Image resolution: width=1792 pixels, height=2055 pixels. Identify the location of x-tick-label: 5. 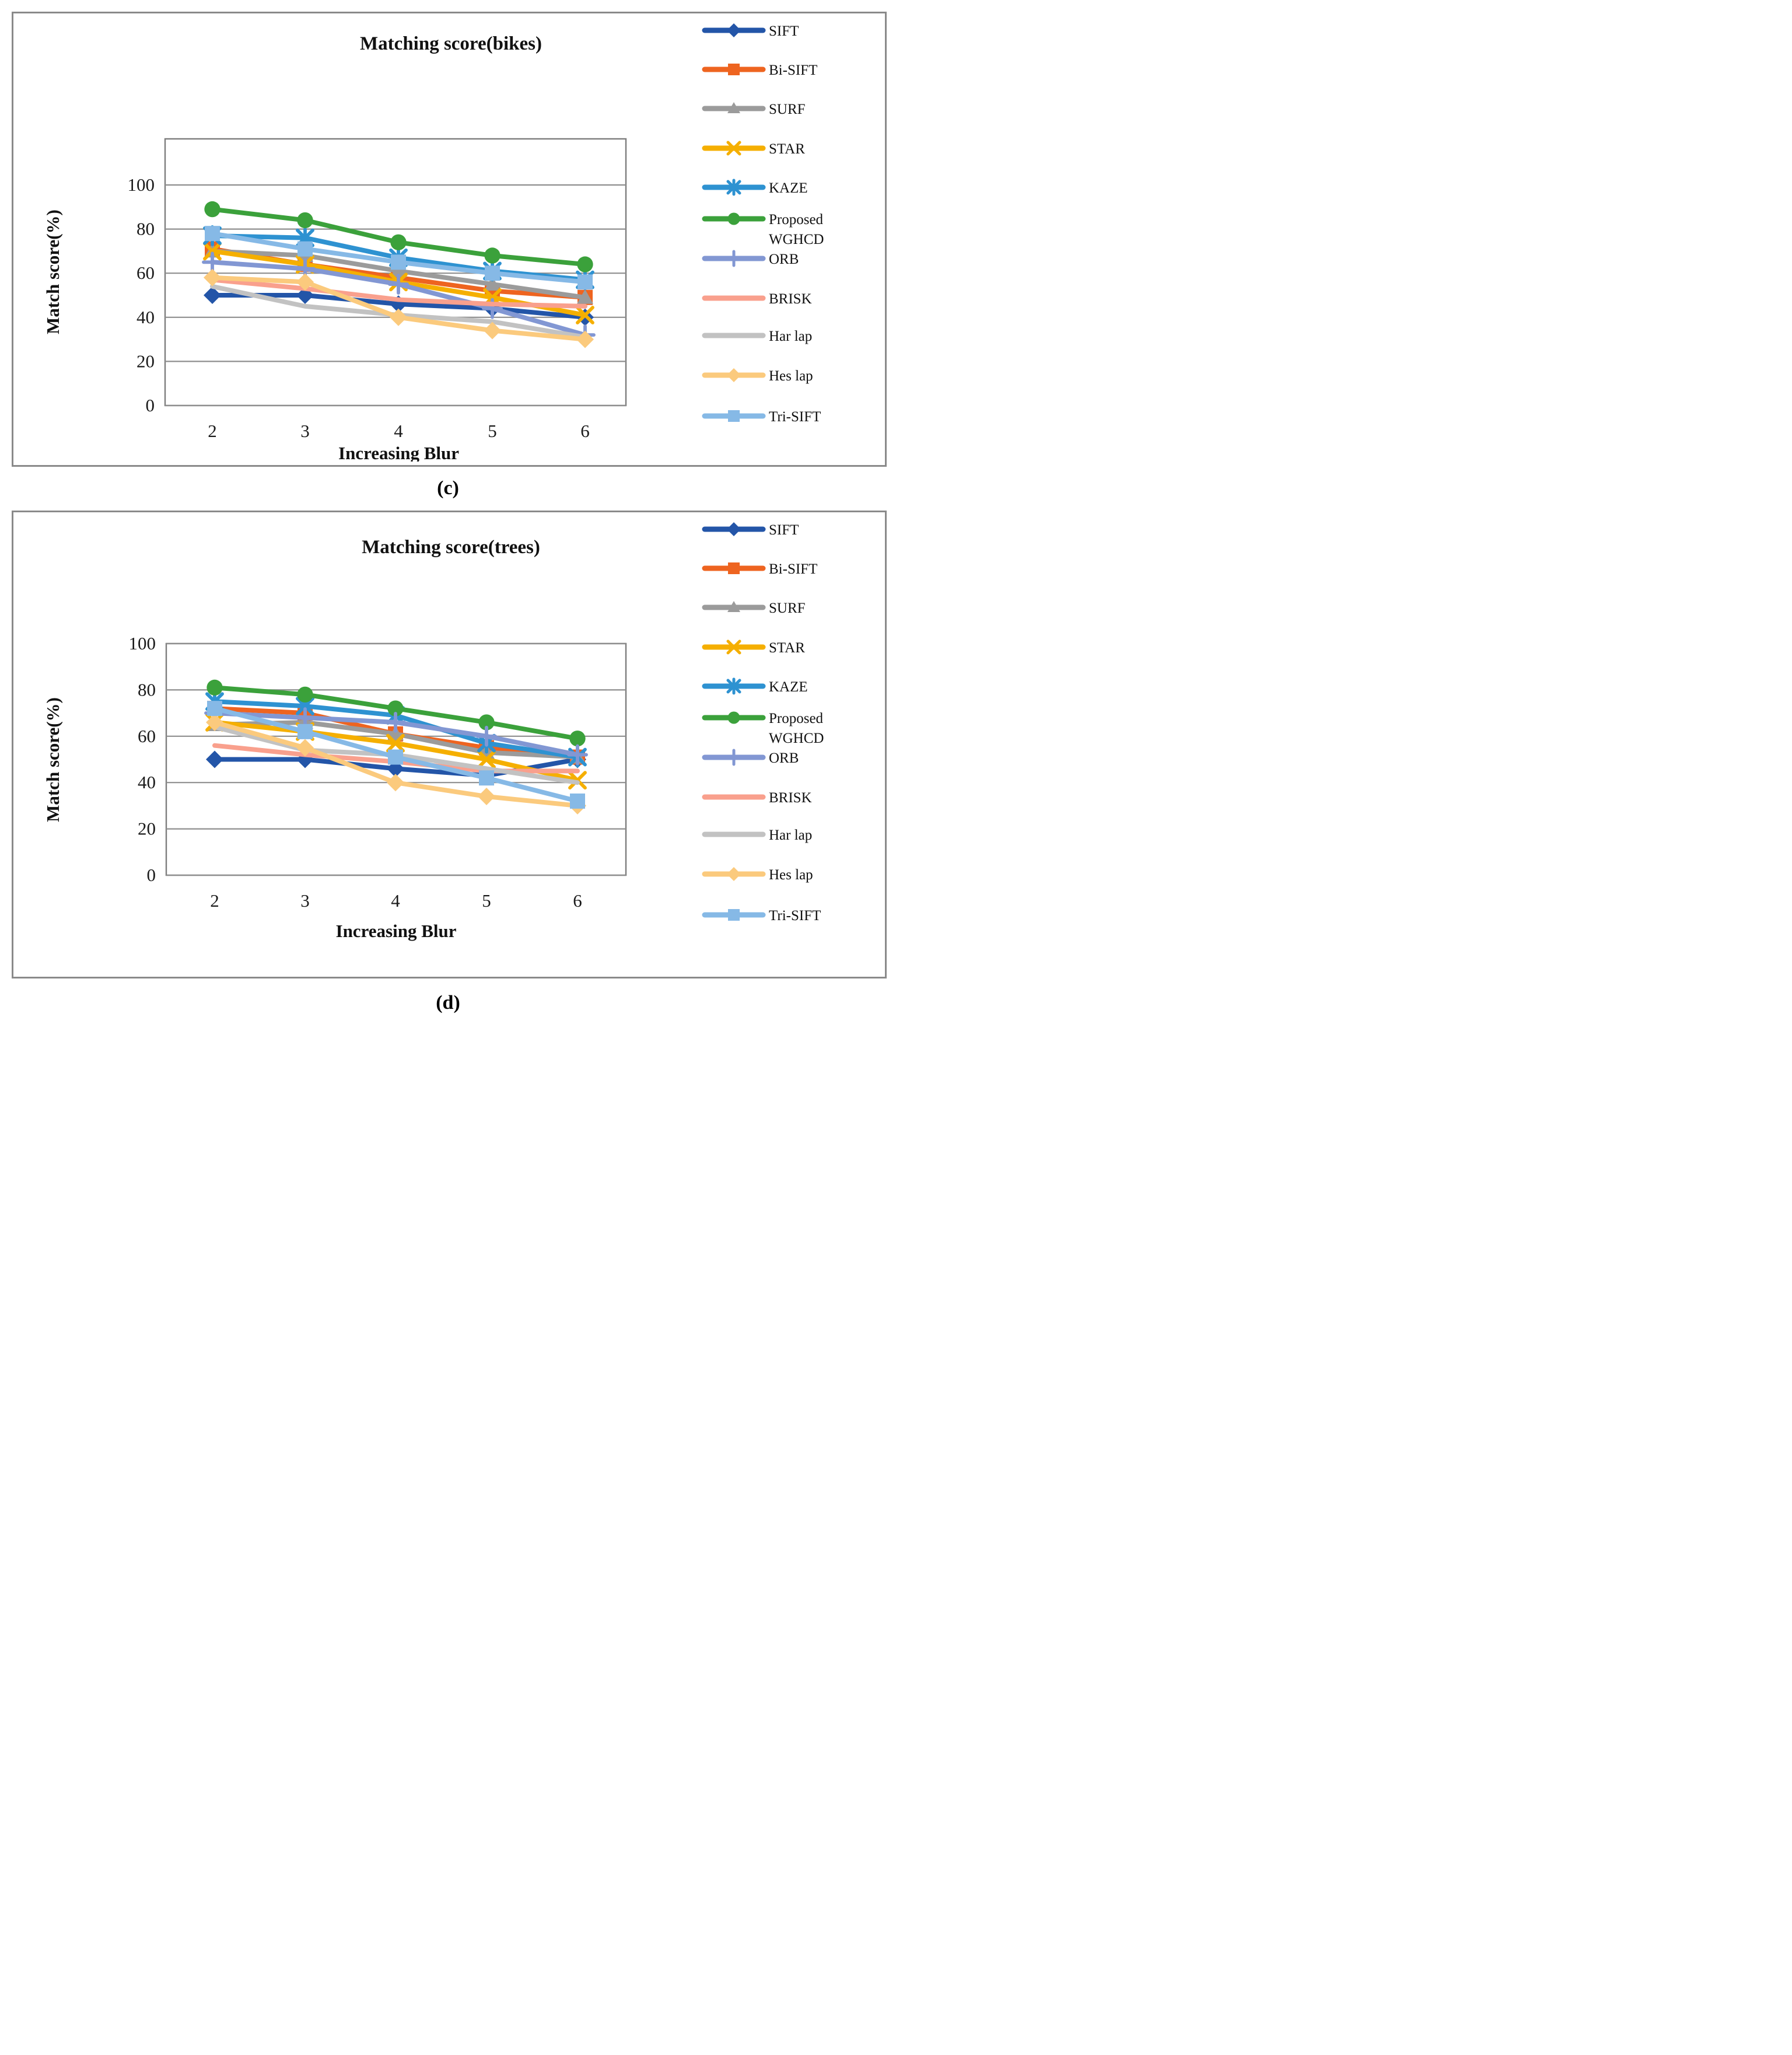
(487, 900).